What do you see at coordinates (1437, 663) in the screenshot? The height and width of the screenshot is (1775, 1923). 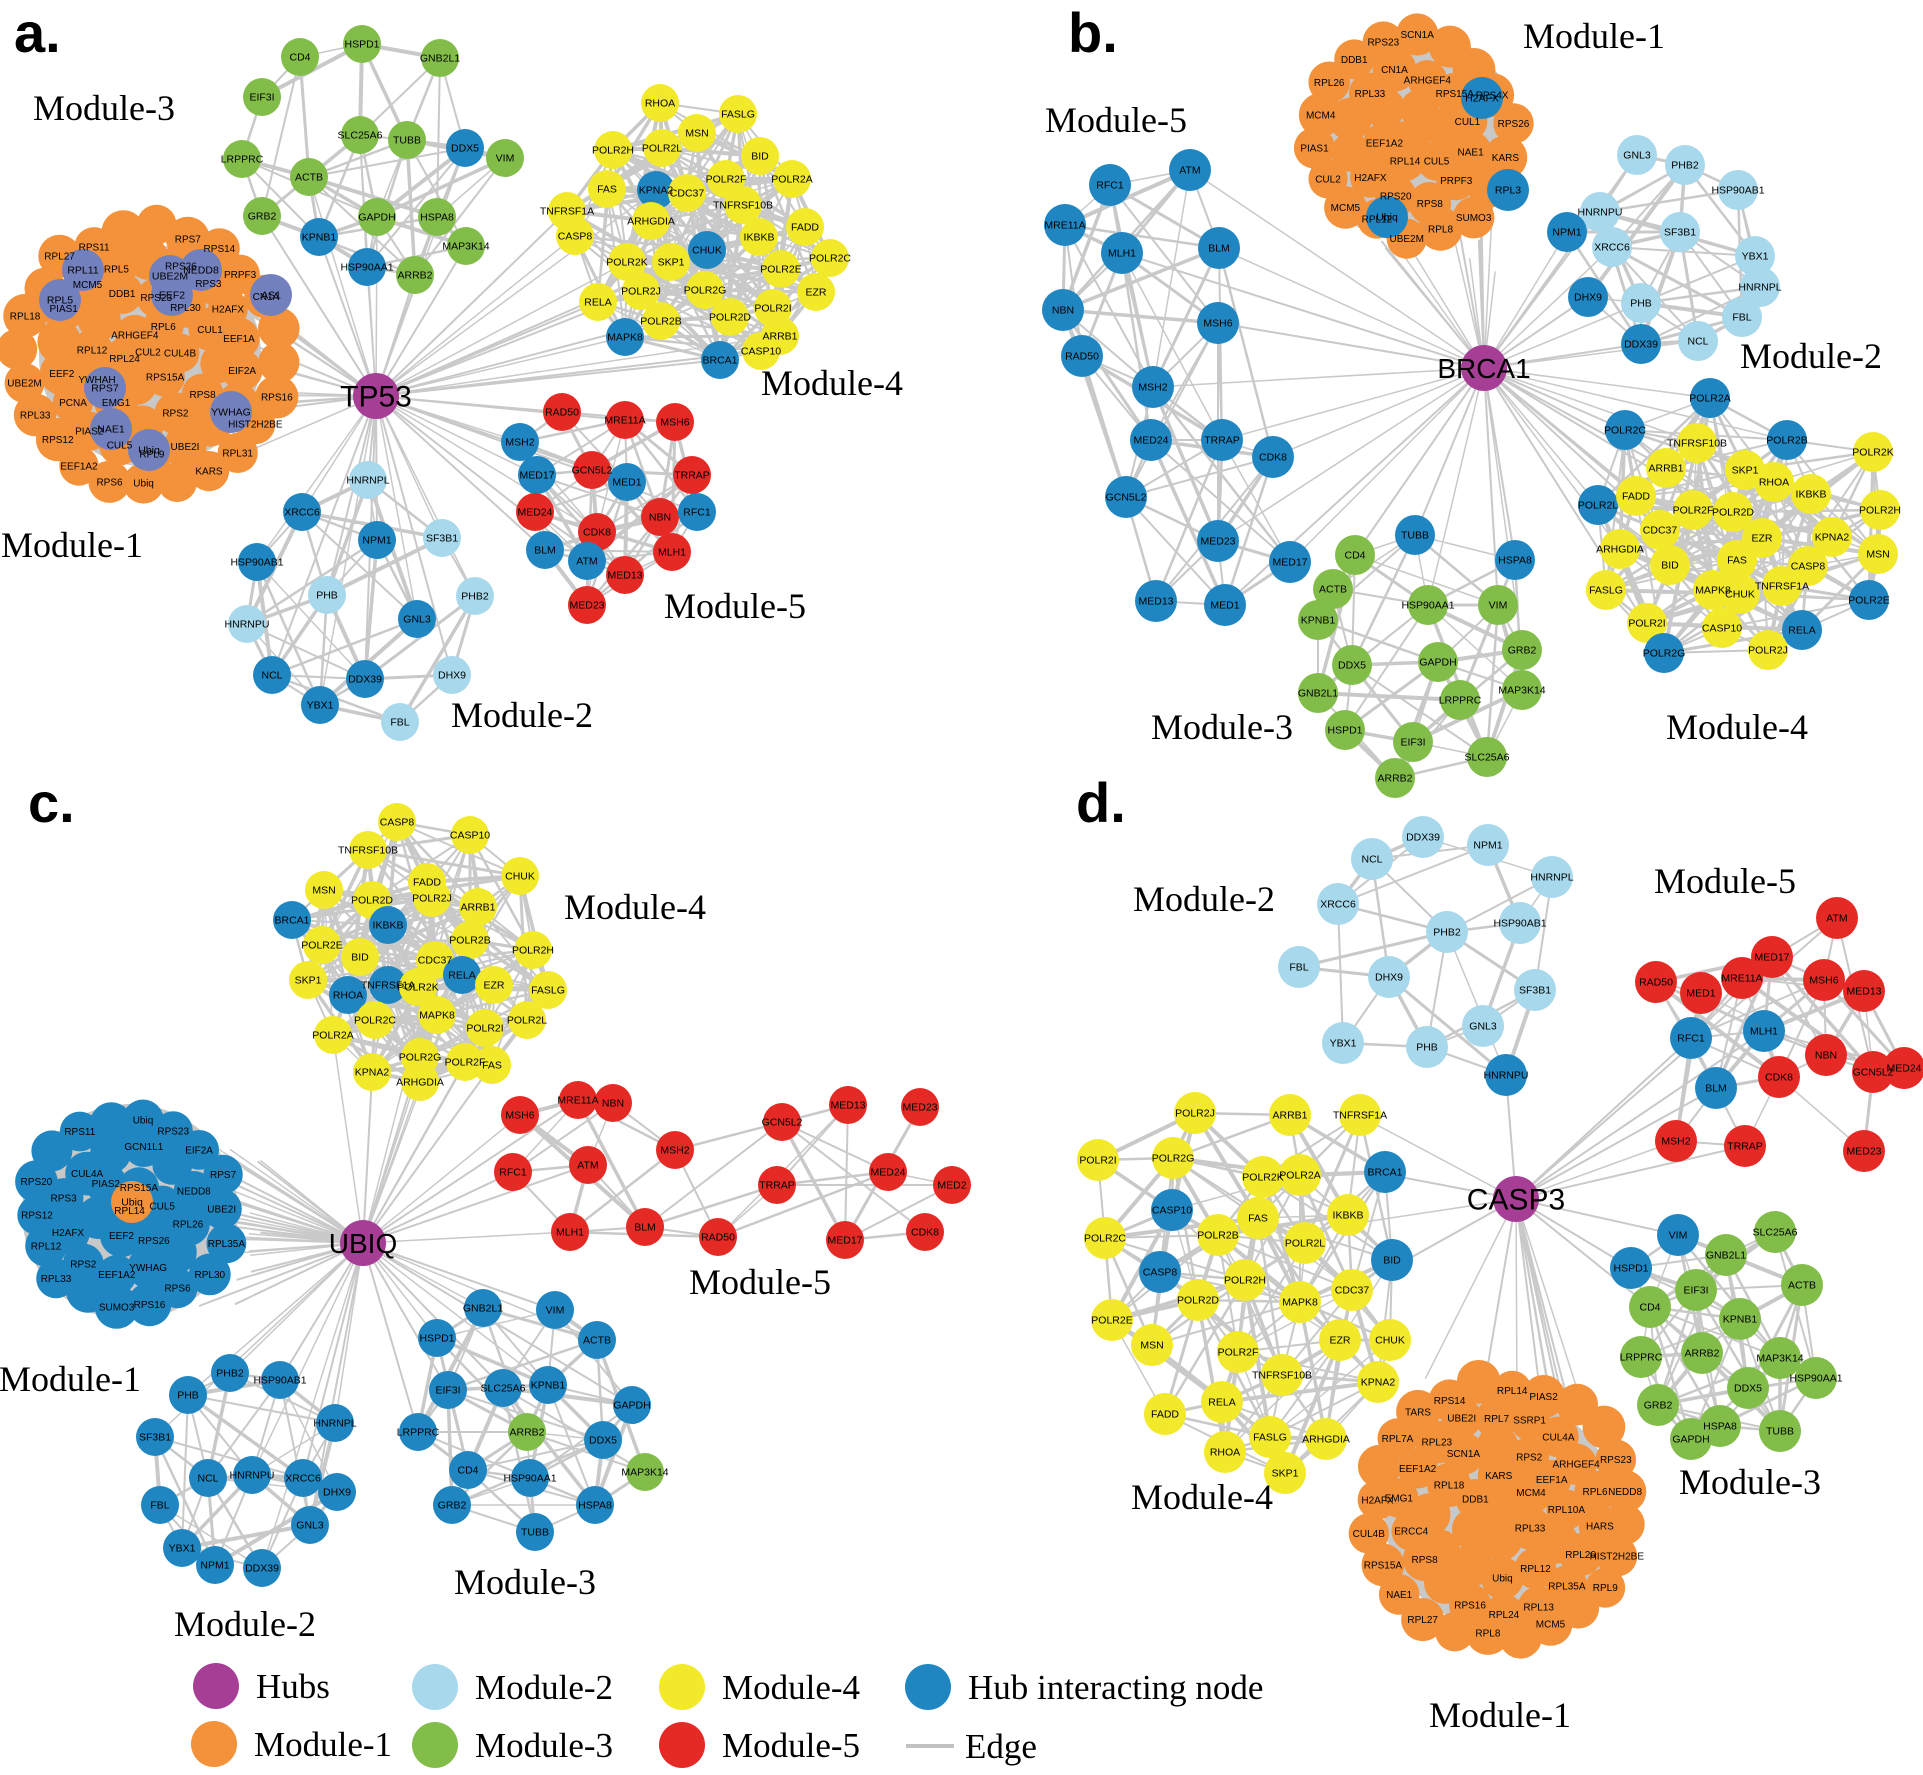 I see `svg-text: GAPDH` at bounding box center [1437, 663].